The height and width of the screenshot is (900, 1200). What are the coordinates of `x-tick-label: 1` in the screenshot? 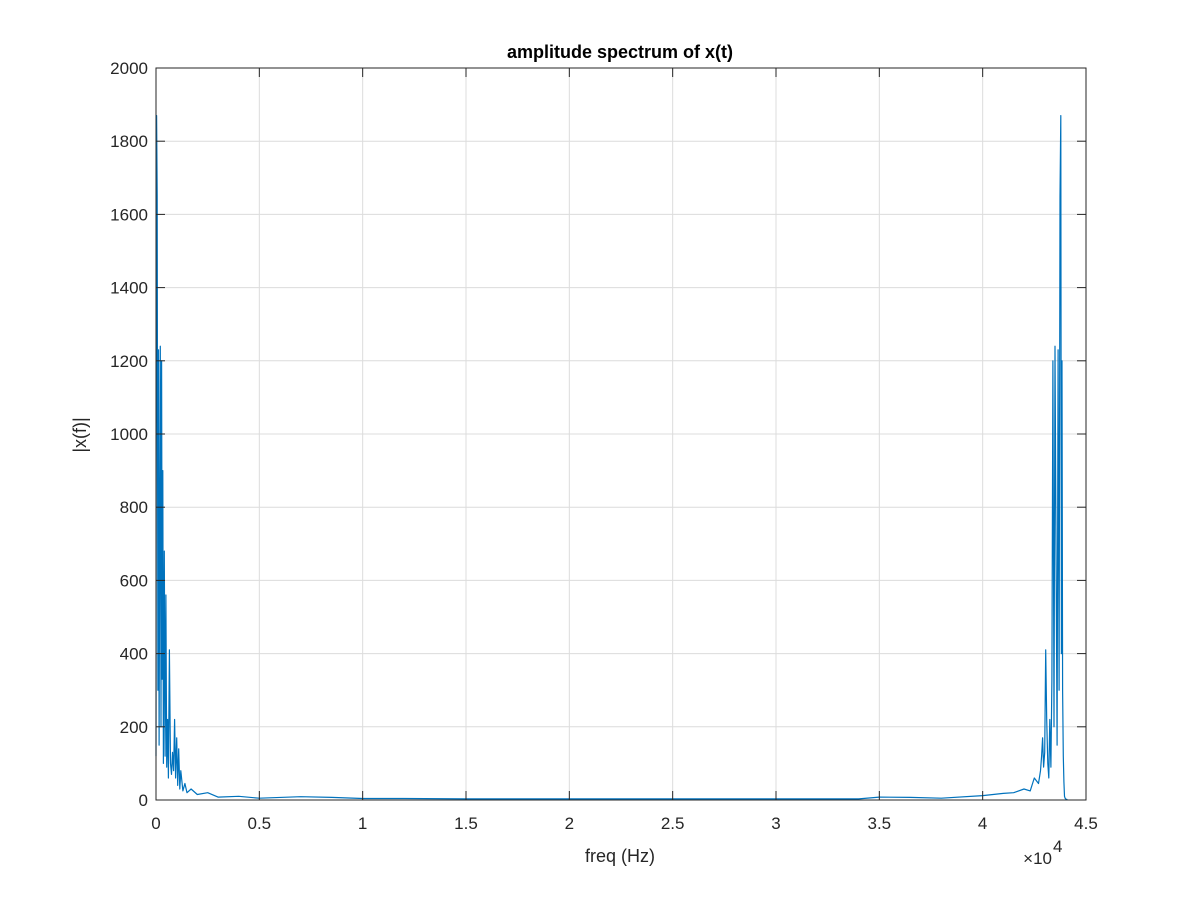 It's located at (362, 823).